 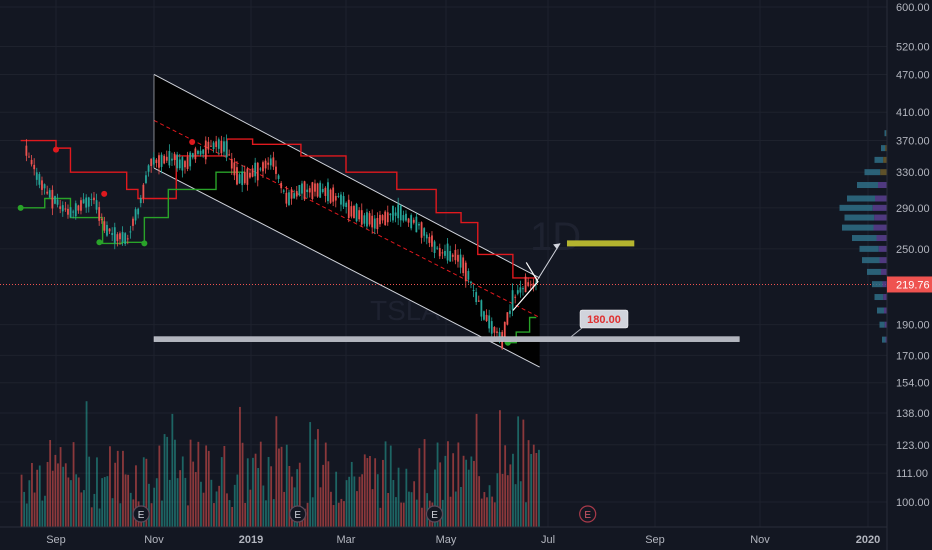 What do you see at coordinates (548, 262) in the screenshot?
I see `projection-arrow-line` at bounding box center [548, 262].